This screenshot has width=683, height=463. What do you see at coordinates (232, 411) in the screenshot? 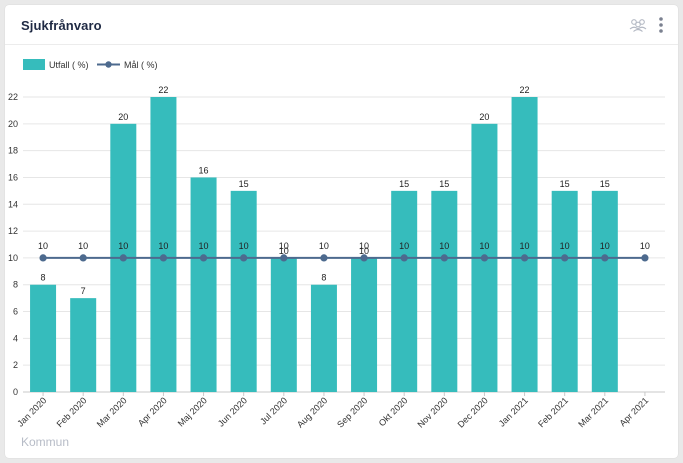
I see `x-tick-label: Jun 2020` at bounding box center [232, 411].